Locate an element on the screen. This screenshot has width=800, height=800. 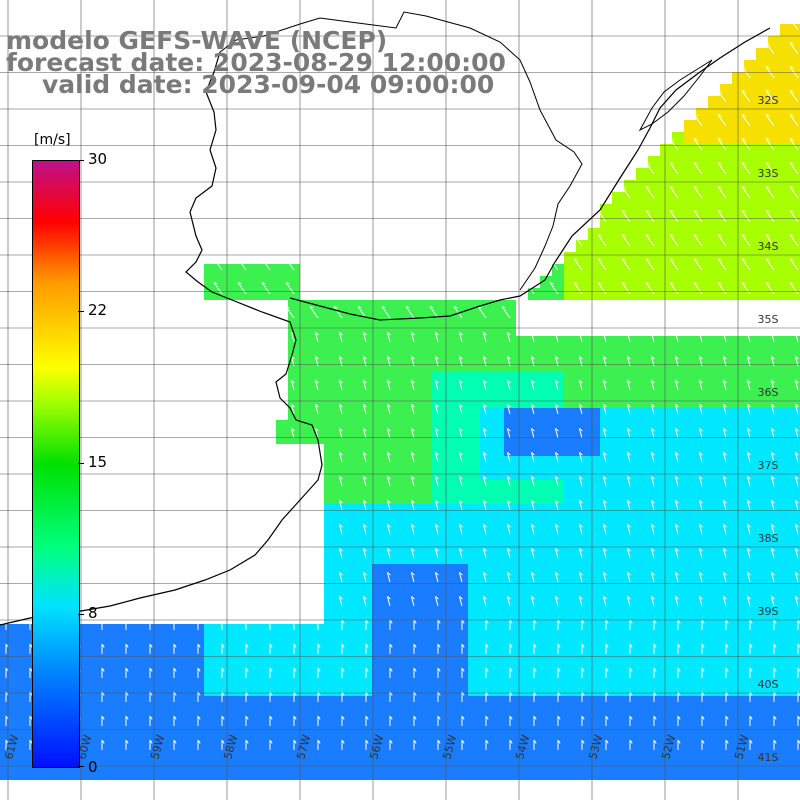
latitude-label: 34S is located at coordinates (768, 246).